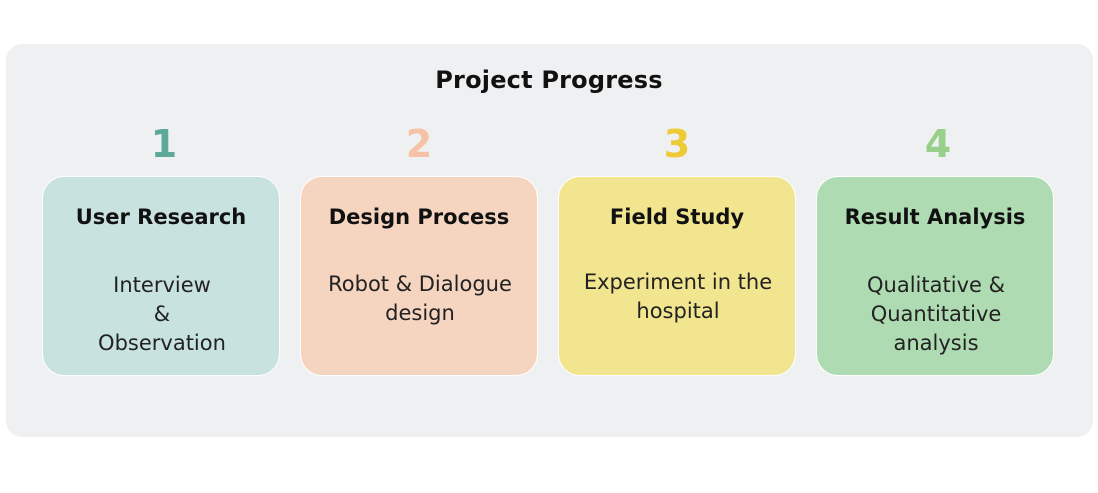 The image size is (1098, 493). I want to click on step-1-title: User Research, so click(161, 217).